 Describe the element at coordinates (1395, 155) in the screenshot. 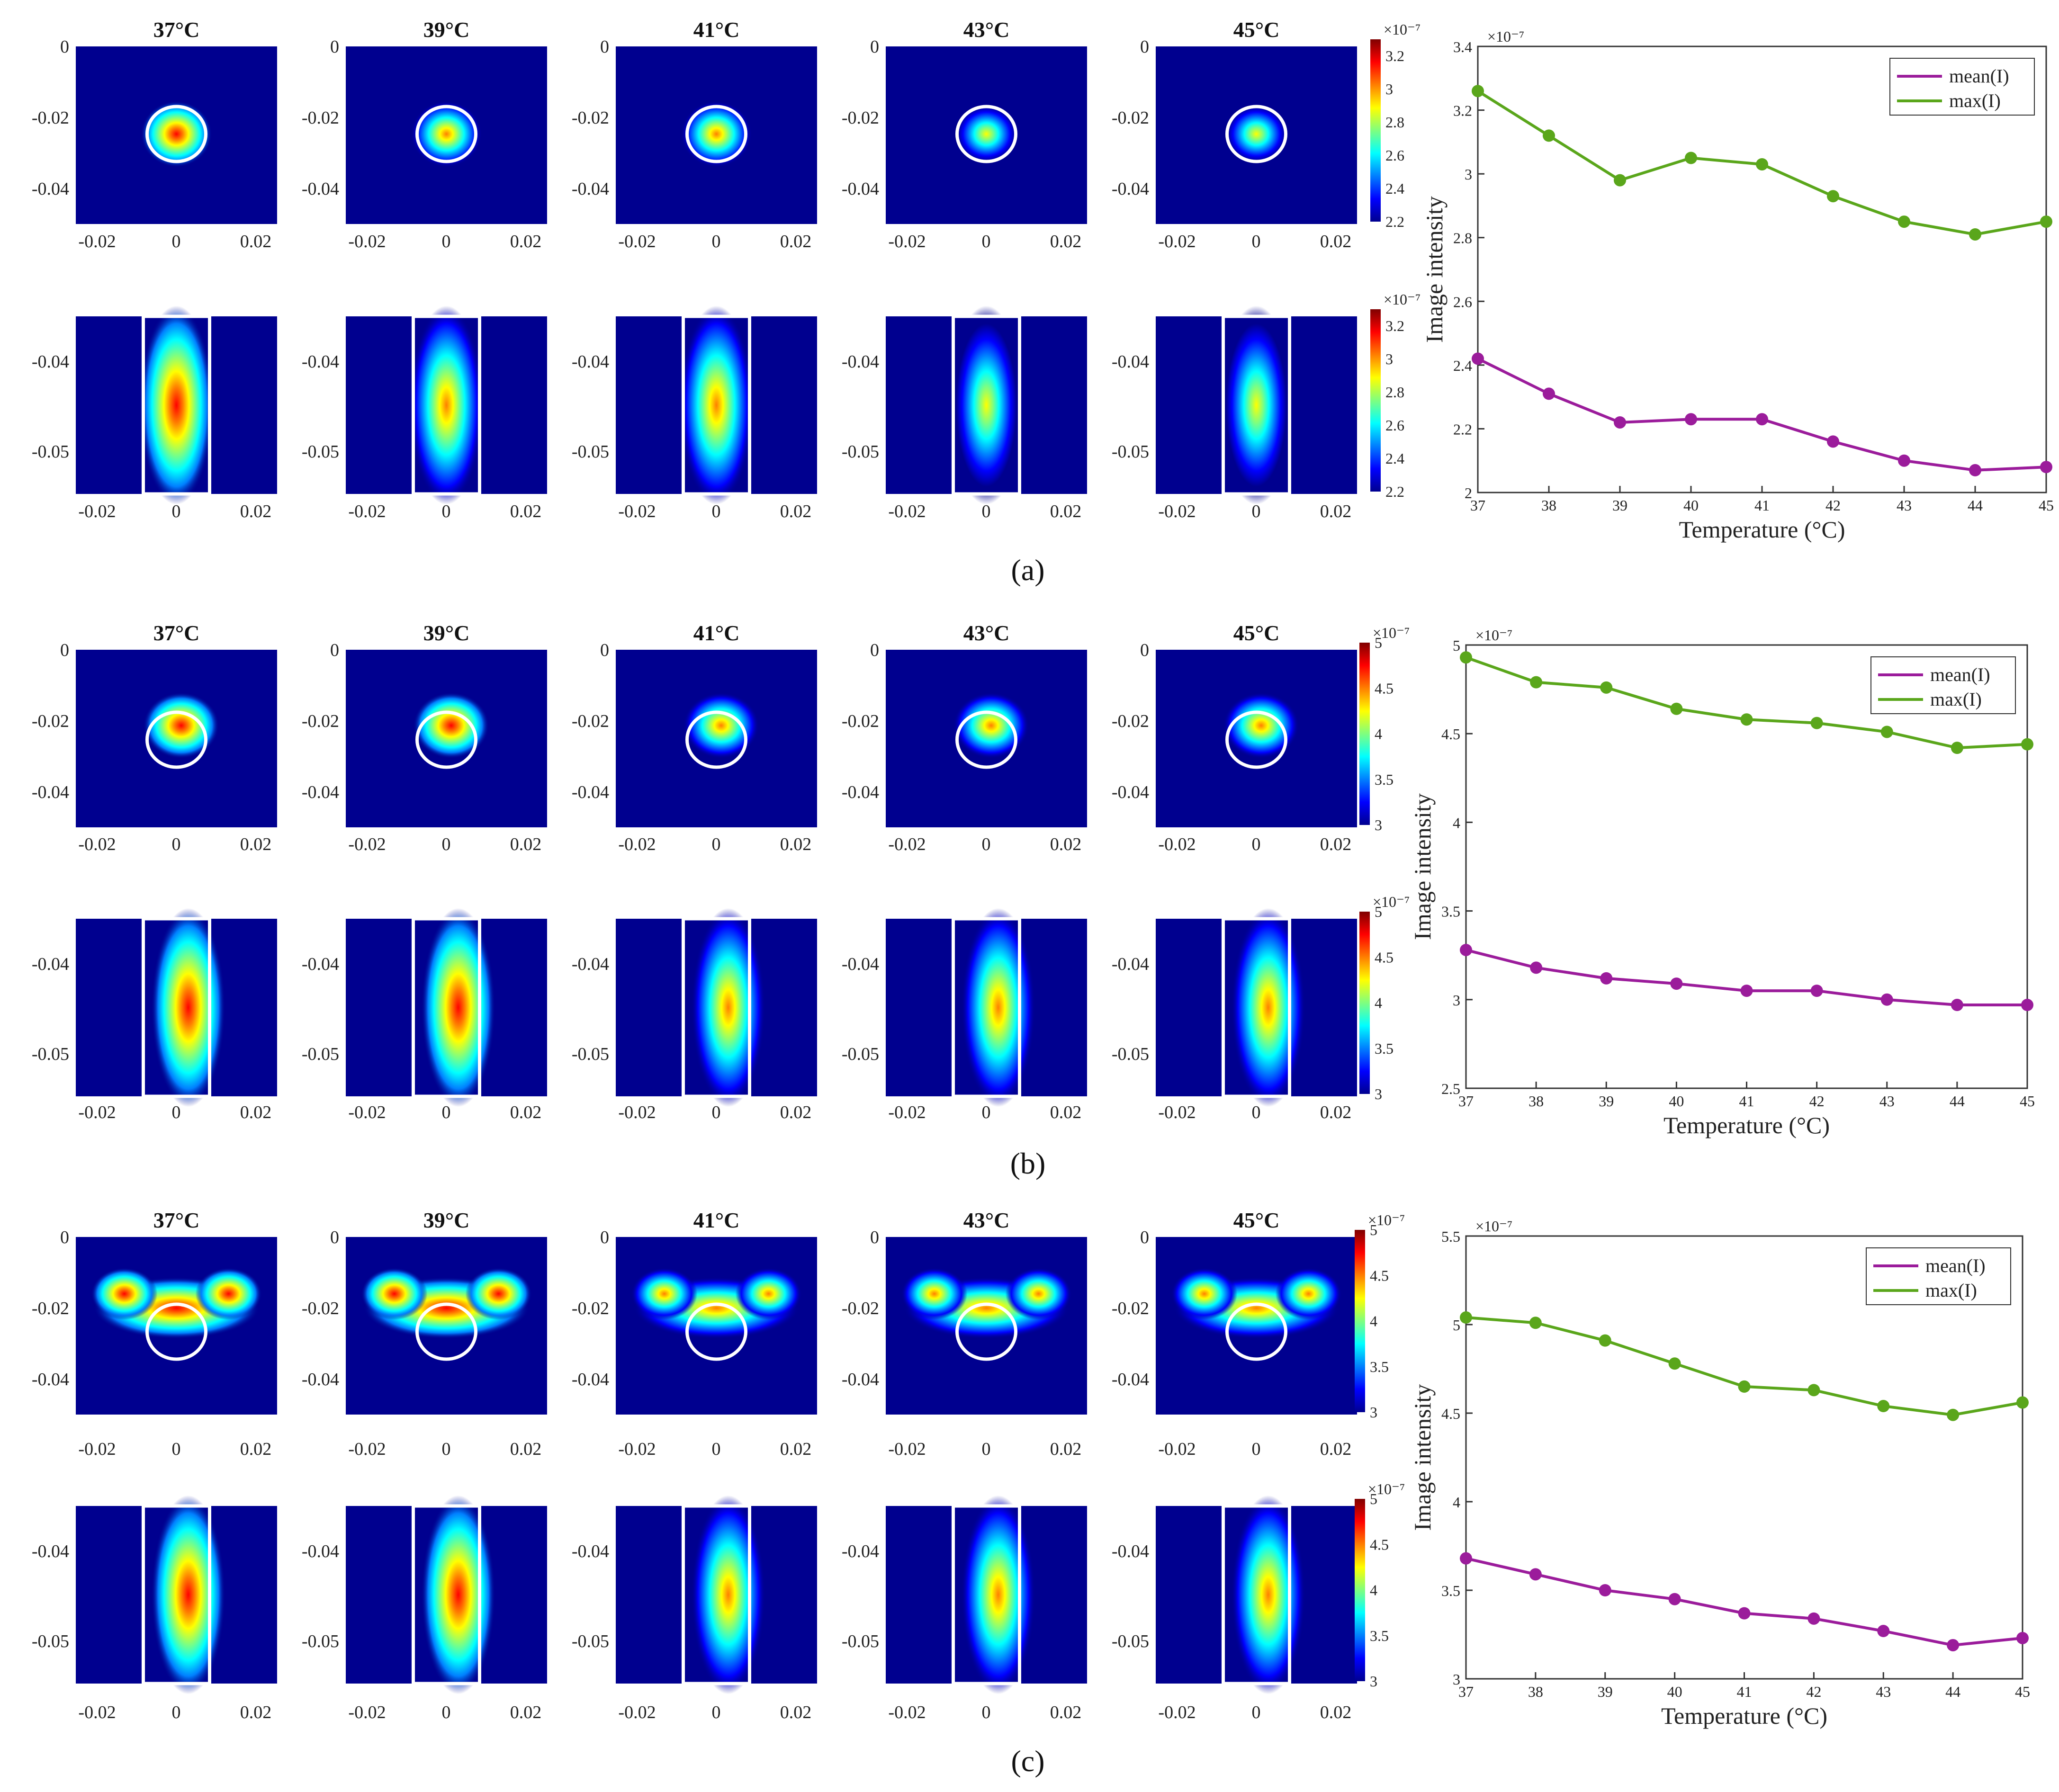

I see `colorbar-tick: 2.6` at that location.